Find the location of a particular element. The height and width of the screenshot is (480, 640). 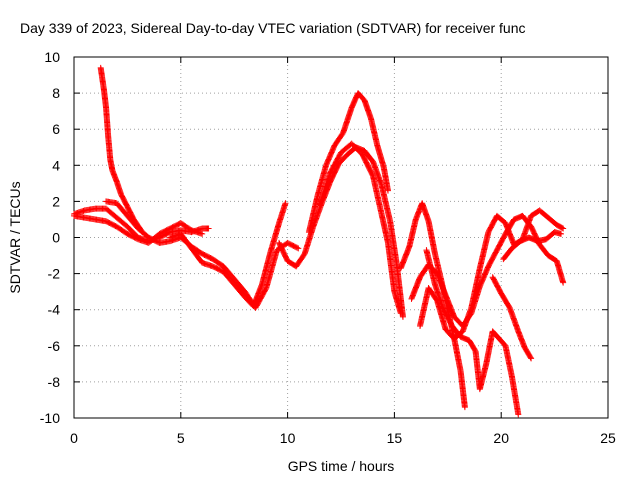

series-track-d is located at coordinates (228, 255).